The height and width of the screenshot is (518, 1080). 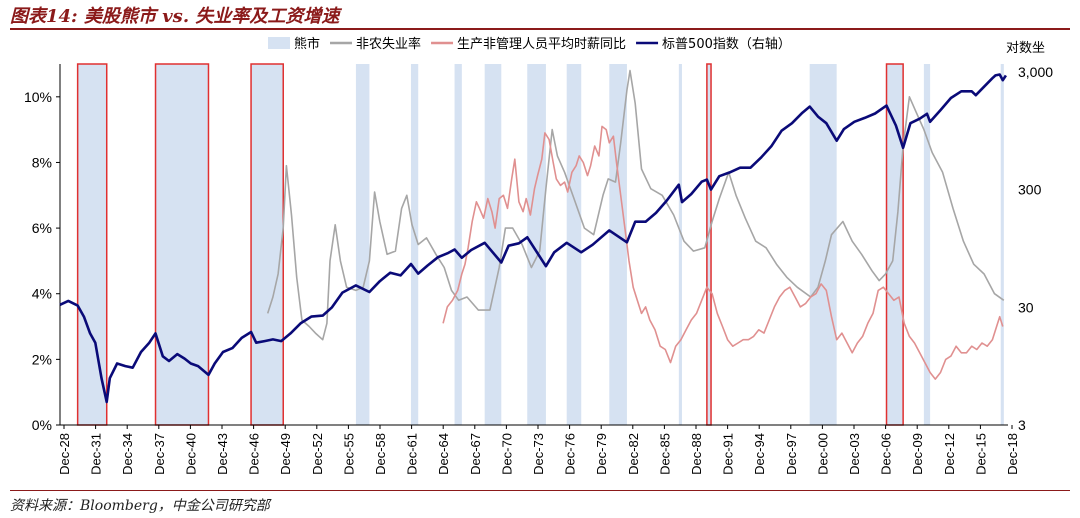 I want to click on source-divider, so click(x=540, y=490).